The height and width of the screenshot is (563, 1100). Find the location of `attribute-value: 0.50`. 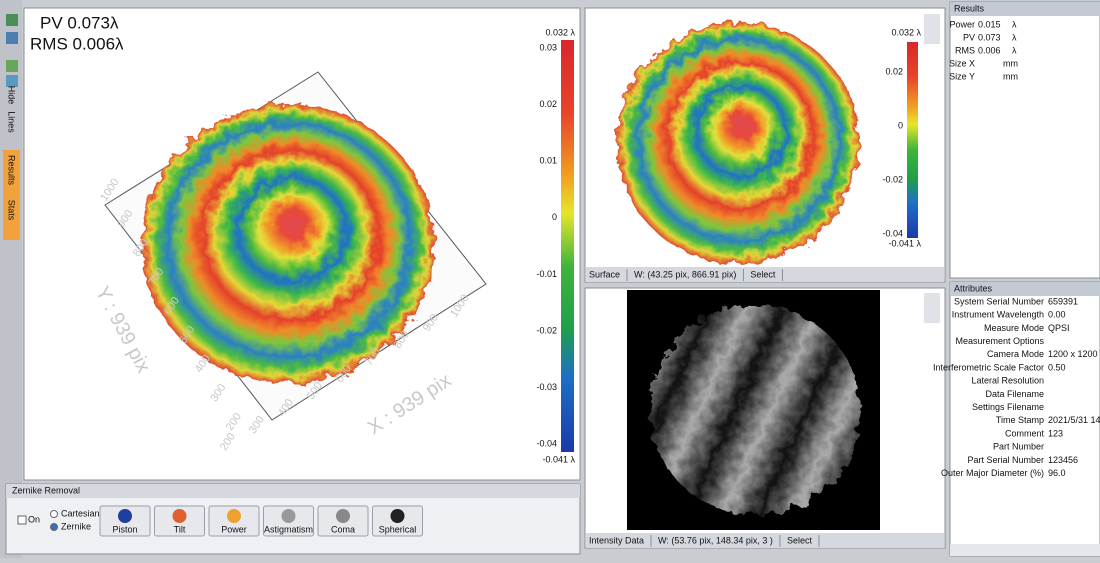

attribute-value: 0.50 is located at coordinates (1057, 367).